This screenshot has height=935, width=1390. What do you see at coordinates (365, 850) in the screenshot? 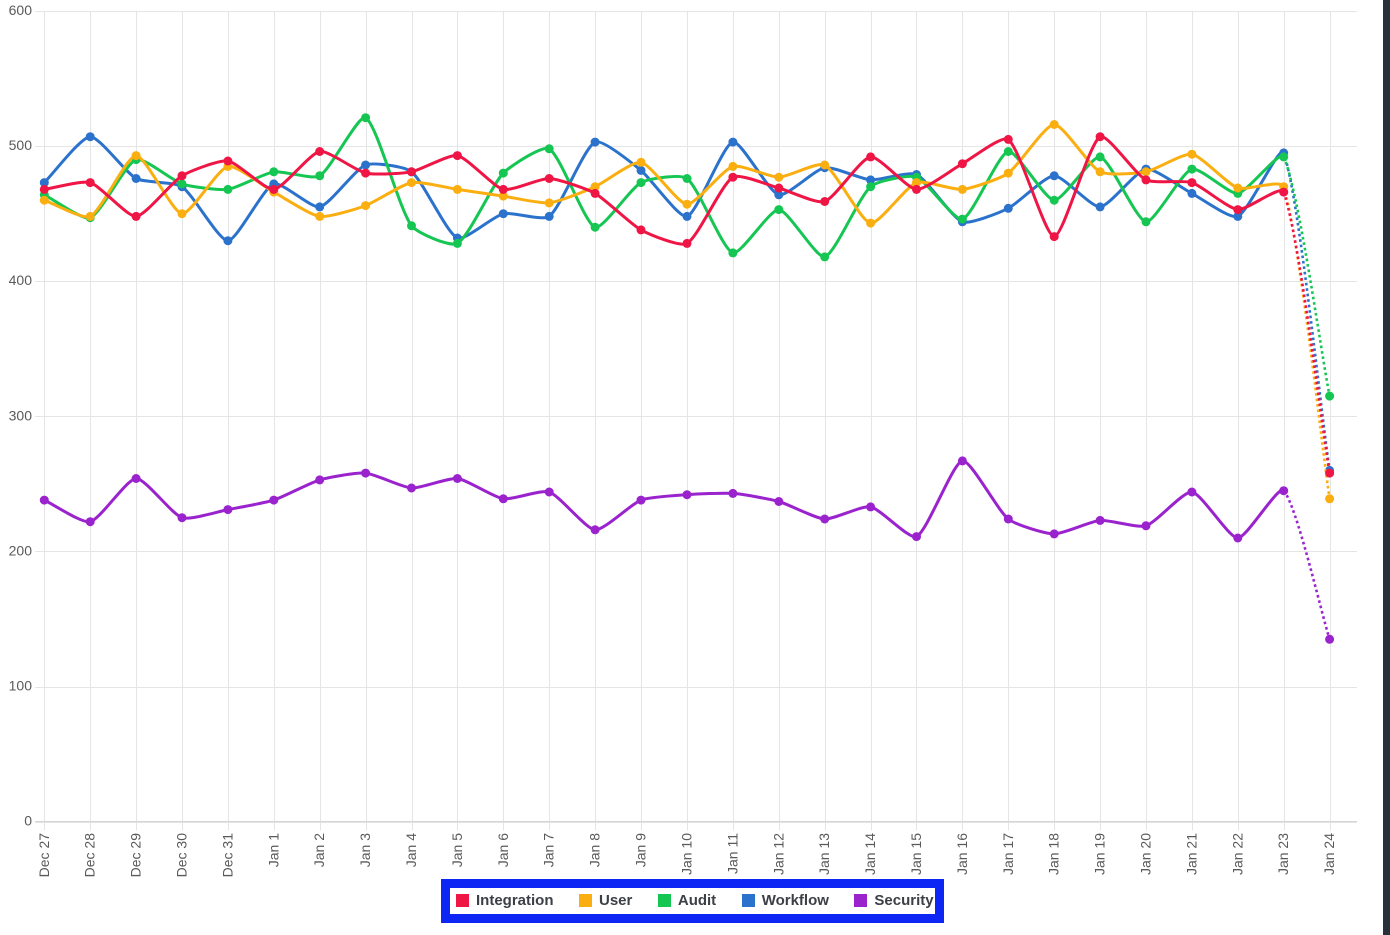
I see `svg-text: Jan 3` at bounding box center [365, 850].